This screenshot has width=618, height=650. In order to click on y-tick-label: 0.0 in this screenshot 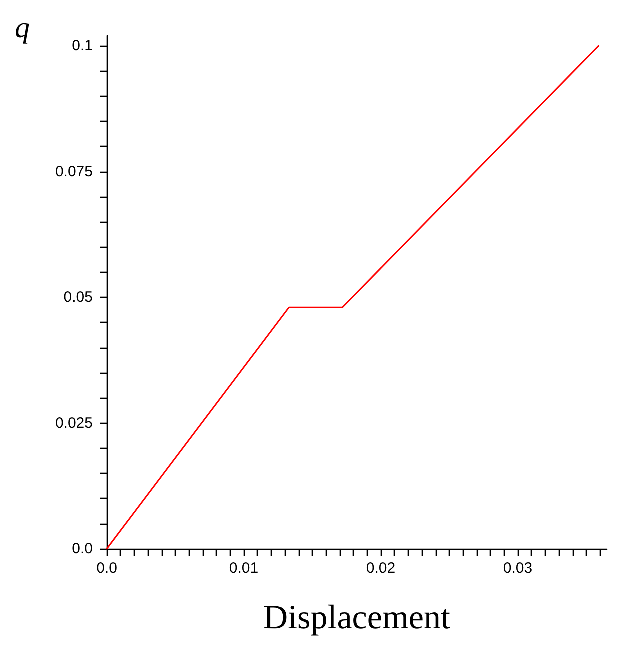, I will do `click(82, 549)`.